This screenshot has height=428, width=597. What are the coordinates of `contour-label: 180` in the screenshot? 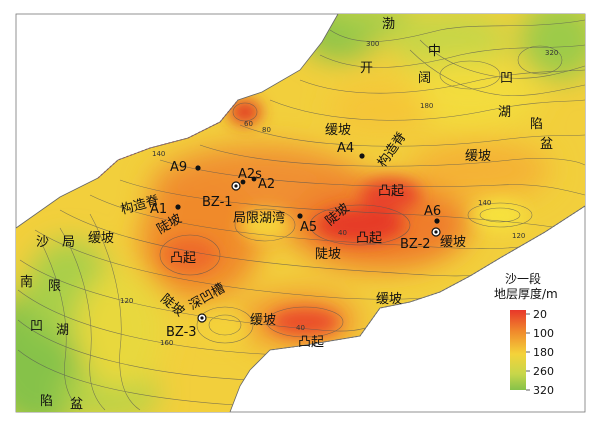 It's located at (426, 106).